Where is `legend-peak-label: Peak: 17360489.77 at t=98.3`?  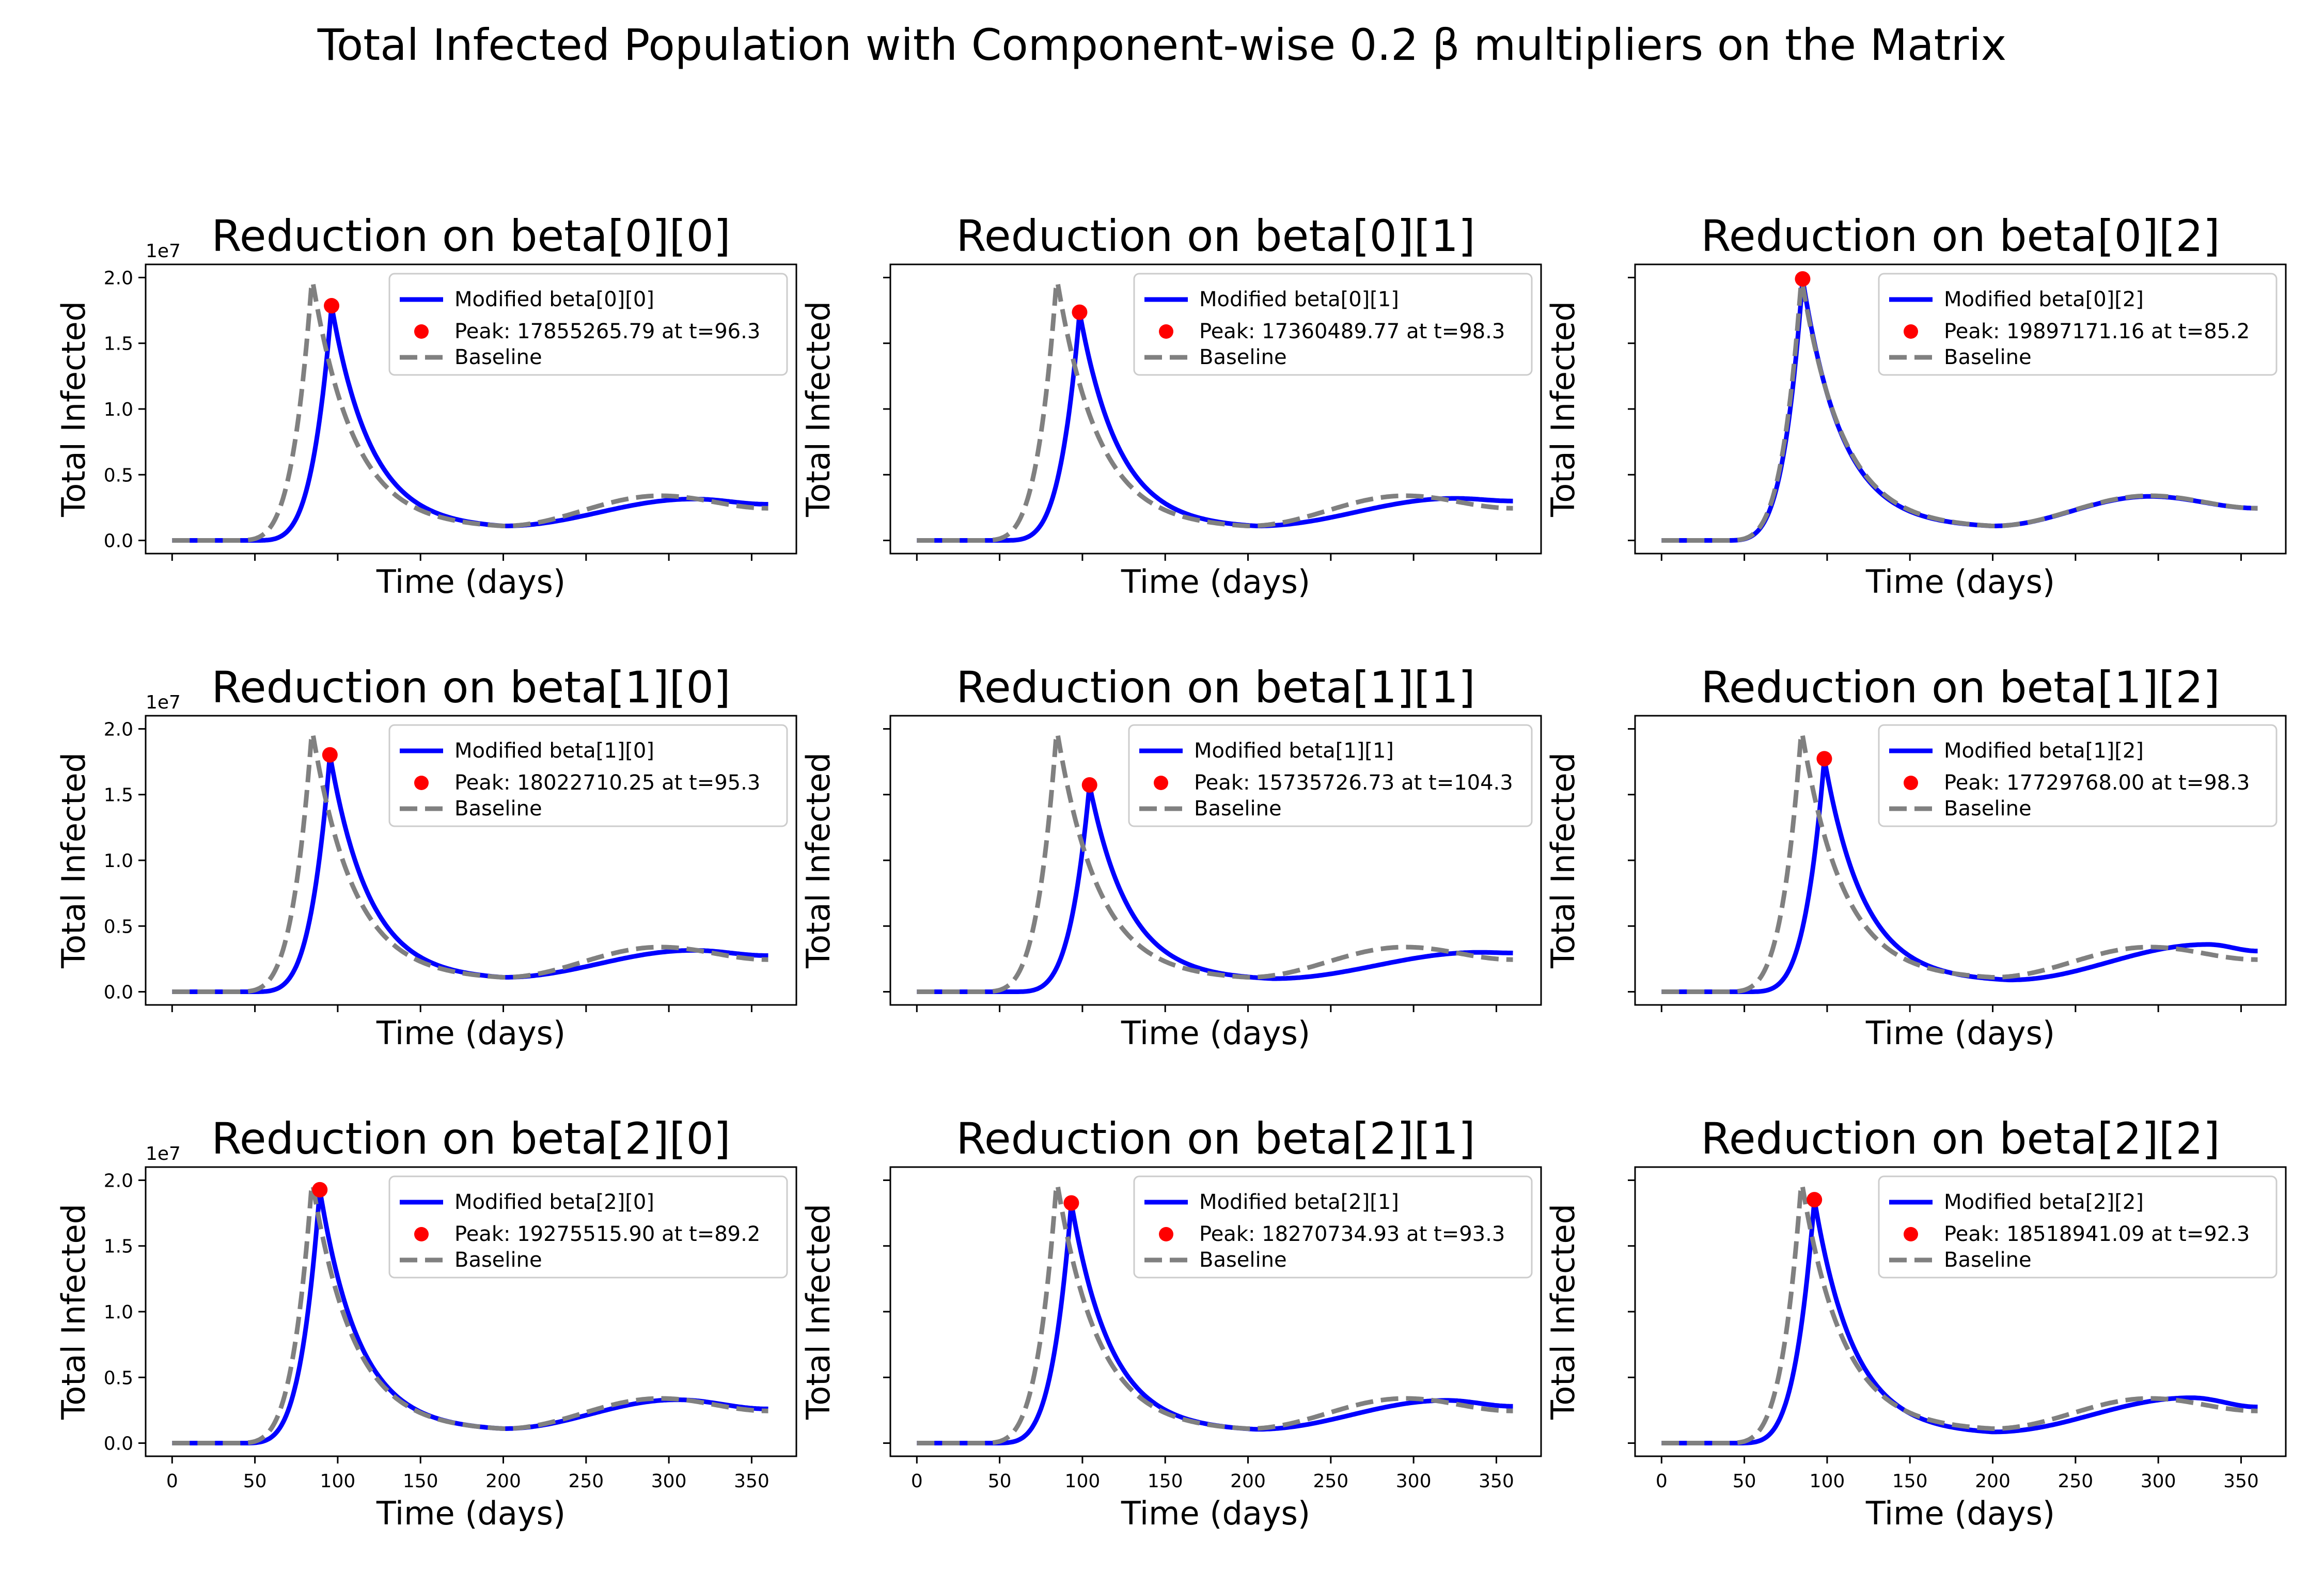 legend-peak-label: Peak: 17360489.77 at t=98.3 is located at coordinates (1352, 331).